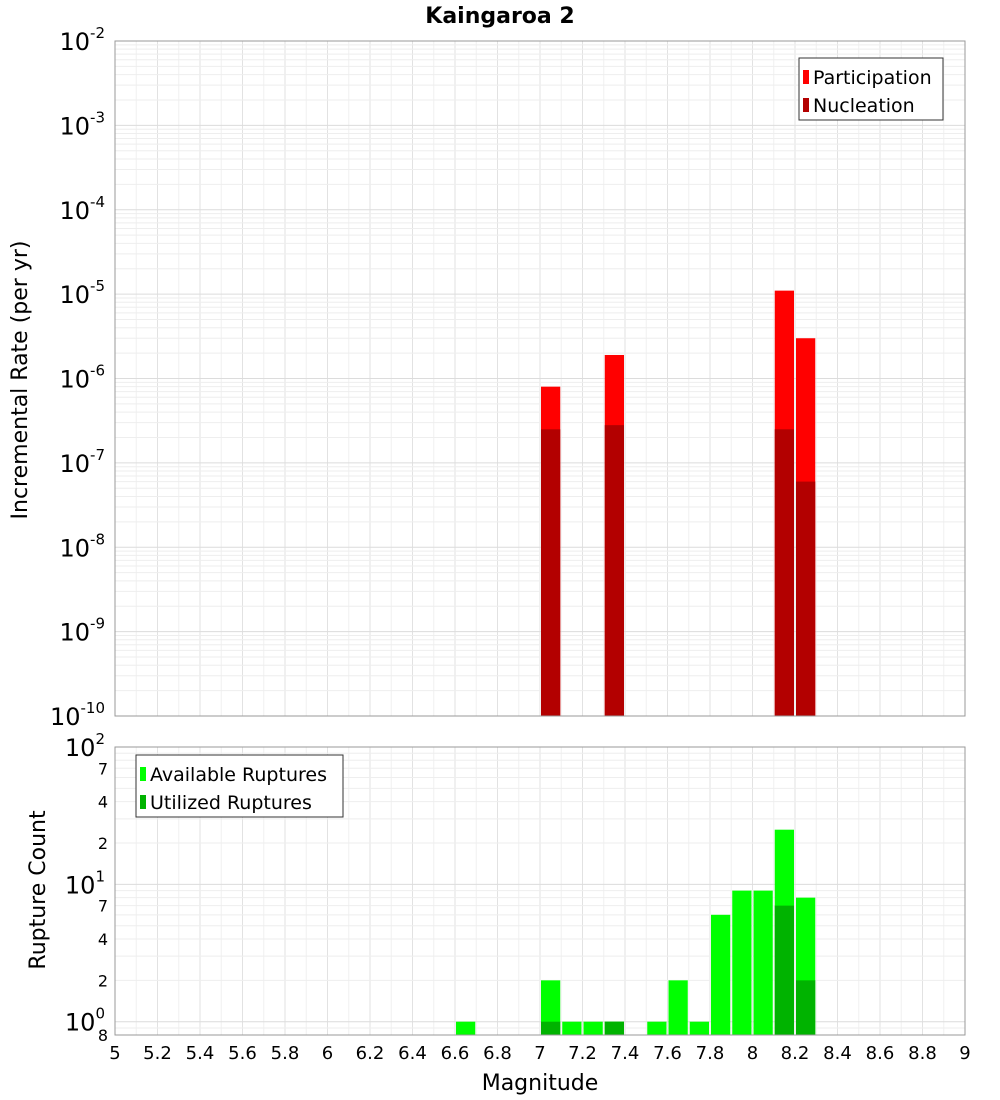 Image resolution: width=1000 pixels, height=1100 pixels. Describe the element at coordinates (412, 1053) in the screenshot. I see `x-tick-label: 6.4` at that location.